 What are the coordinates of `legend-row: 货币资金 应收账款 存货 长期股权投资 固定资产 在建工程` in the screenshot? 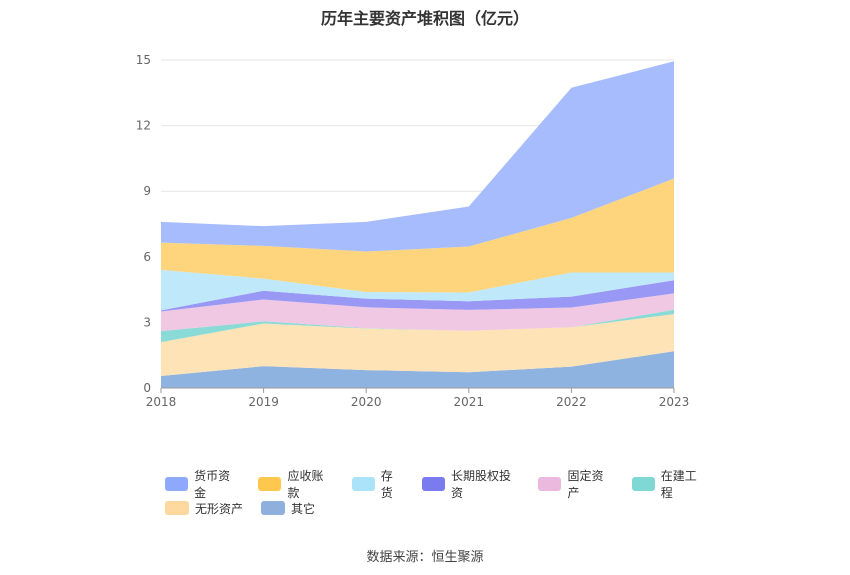 It's located at (445, 484).